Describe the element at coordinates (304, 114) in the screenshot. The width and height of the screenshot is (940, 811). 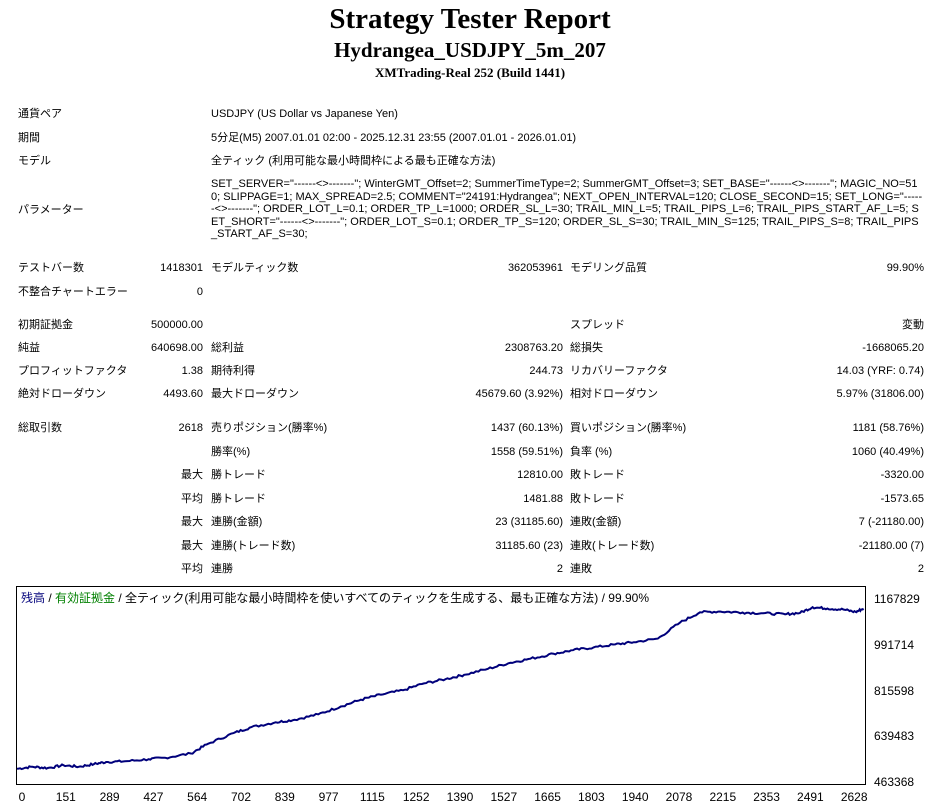
I see `pair-value: USDJPY (US Dollar vs Japanese Yen)` at that location.